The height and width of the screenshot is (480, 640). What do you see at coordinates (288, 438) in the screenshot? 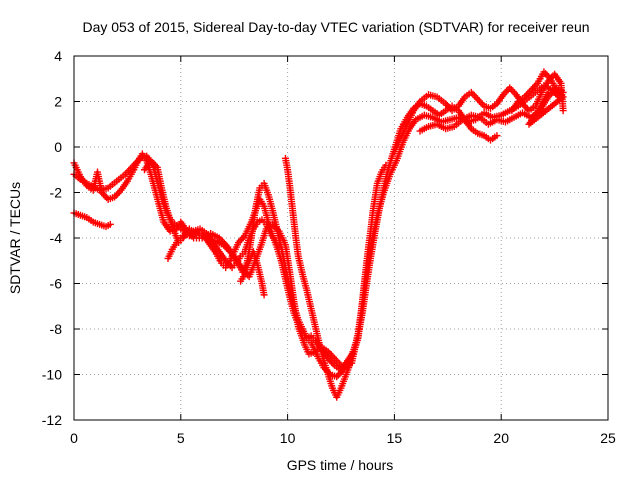
I see `x-tick-label: 10` at bounding box center [288, 438].